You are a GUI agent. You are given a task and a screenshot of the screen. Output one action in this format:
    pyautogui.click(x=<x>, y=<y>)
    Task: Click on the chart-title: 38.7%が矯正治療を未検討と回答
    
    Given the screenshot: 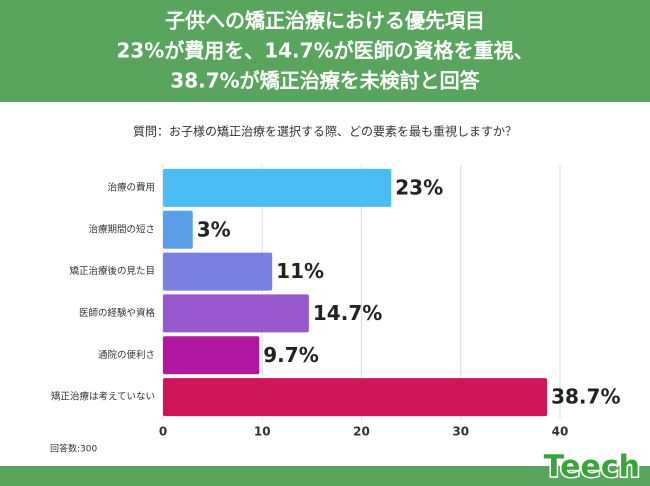 What is the action you would take?
    pyautogui.click(x=325, y=81)
    